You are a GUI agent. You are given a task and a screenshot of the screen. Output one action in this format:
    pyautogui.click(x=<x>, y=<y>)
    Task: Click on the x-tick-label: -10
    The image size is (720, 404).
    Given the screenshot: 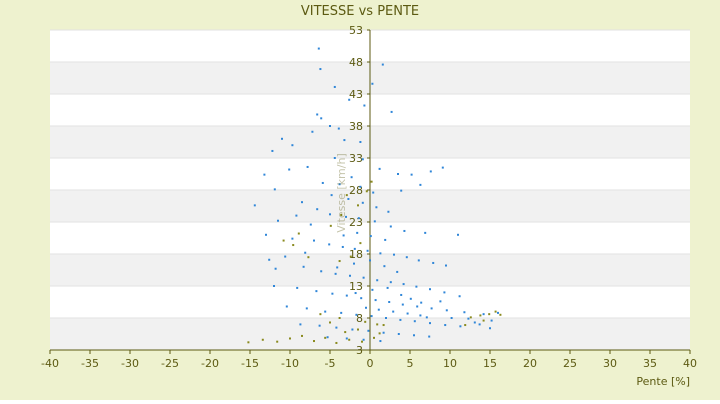 What is the action you would take?
    pyautogui.click(x=290, y=363)
    